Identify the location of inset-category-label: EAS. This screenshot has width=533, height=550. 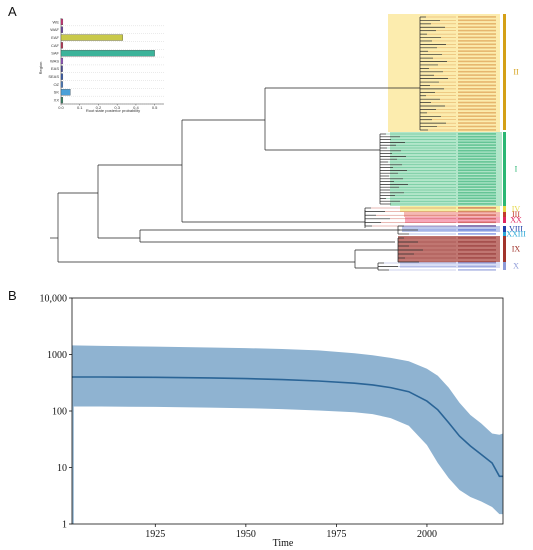
(55, 68).